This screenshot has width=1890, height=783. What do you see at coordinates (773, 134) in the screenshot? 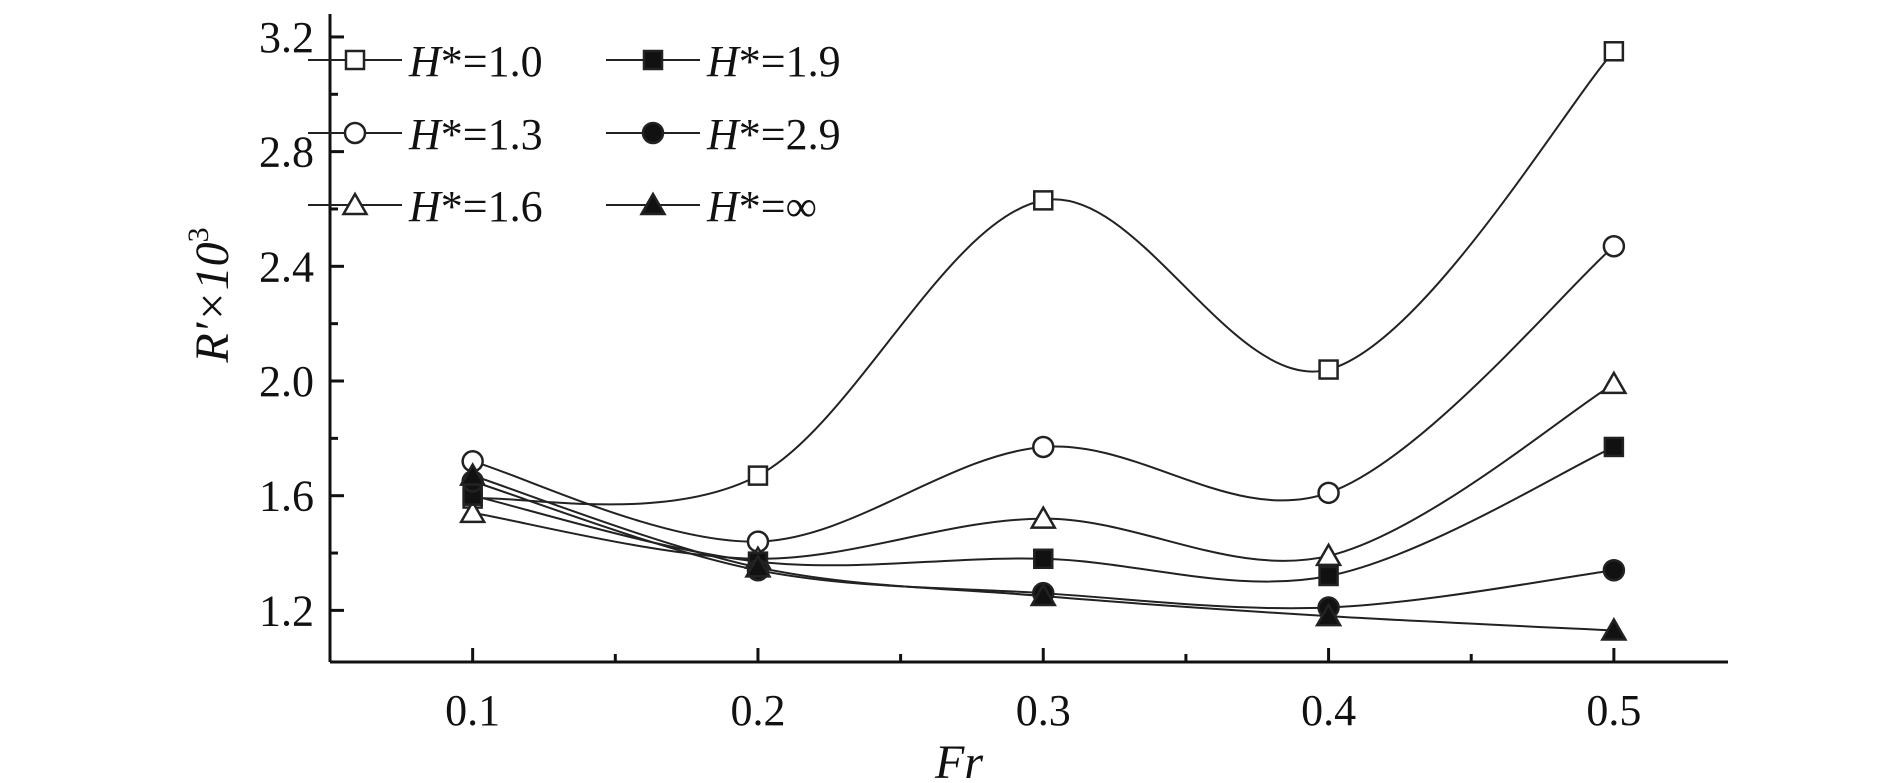
I see `legend-label: H*=2.9` at bounding box center [773, 134].